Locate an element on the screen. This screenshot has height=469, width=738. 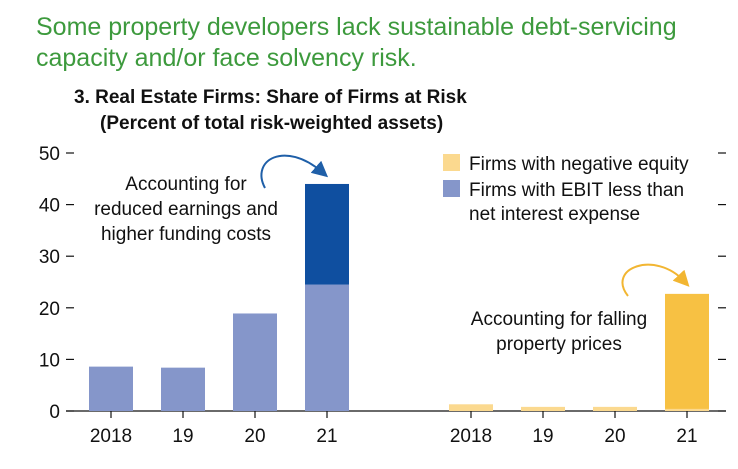
annotation-funding-costs: higher funding costs is located at coordinates (186, 234).